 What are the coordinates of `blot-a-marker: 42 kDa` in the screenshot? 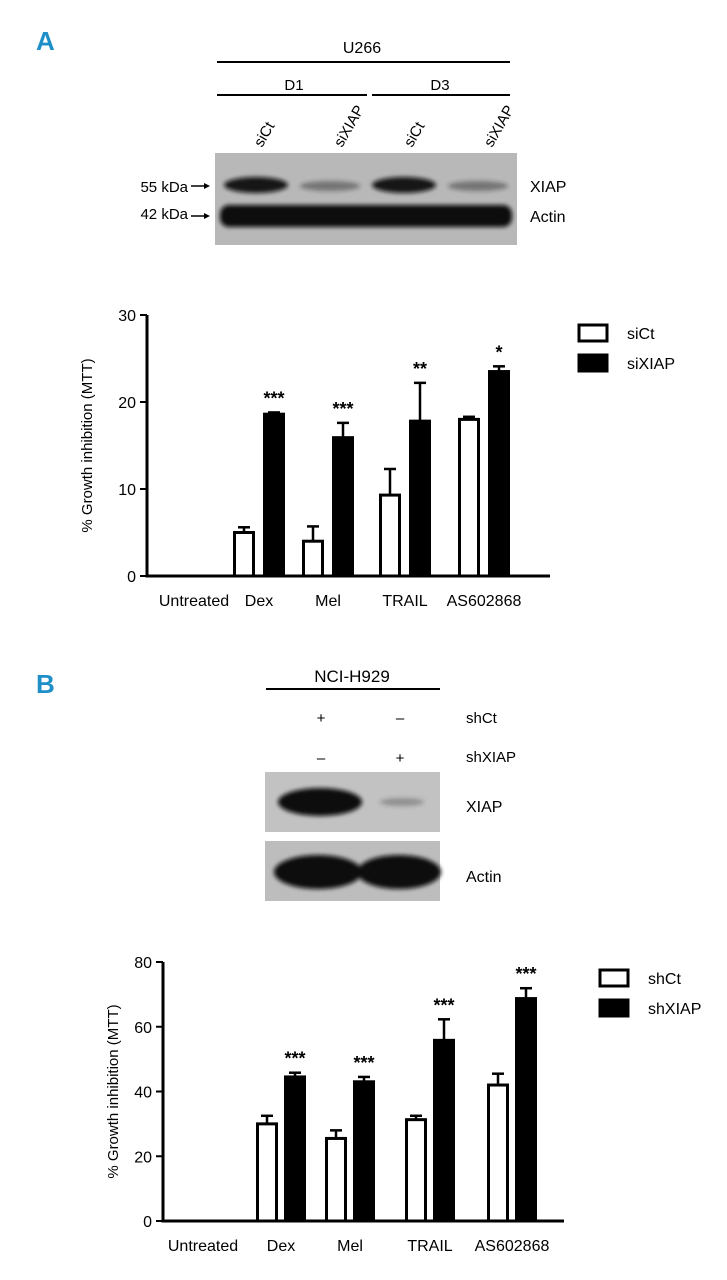 It's located at (164, 214).